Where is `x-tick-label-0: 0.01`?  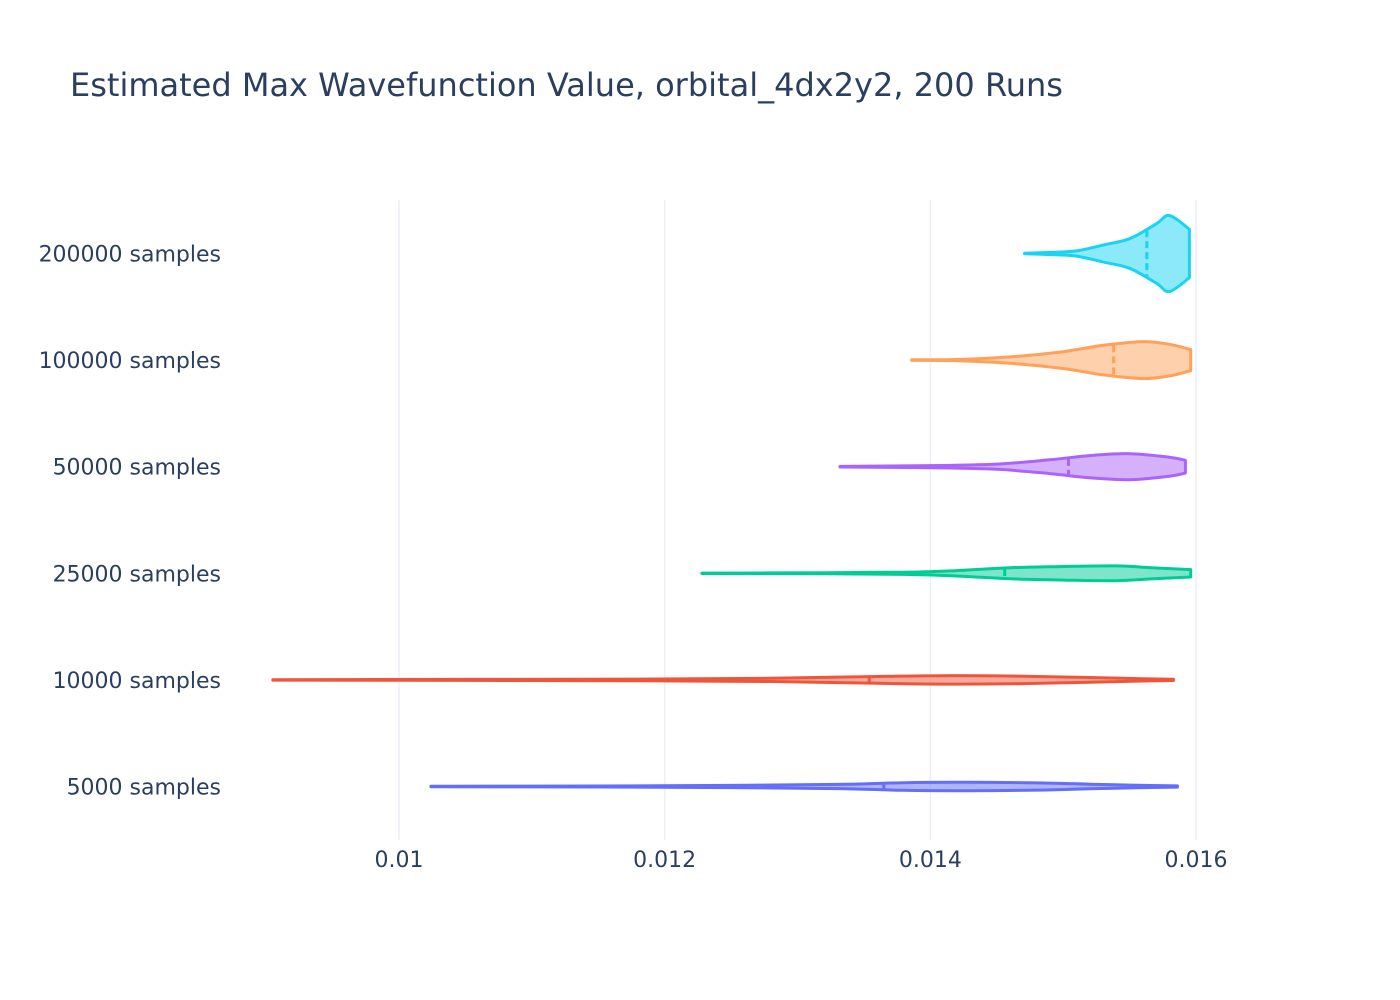 x-tick-label-0: 0.01 is located at coordinates (399, 860).